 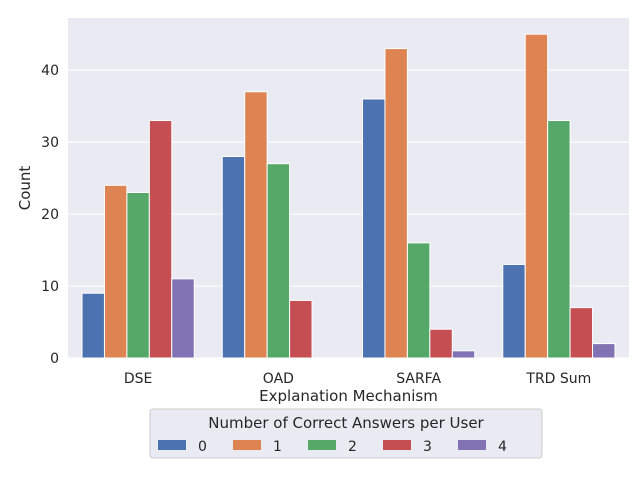 I want to click on x-tick-label: DSE, so click(x=138, y=379).